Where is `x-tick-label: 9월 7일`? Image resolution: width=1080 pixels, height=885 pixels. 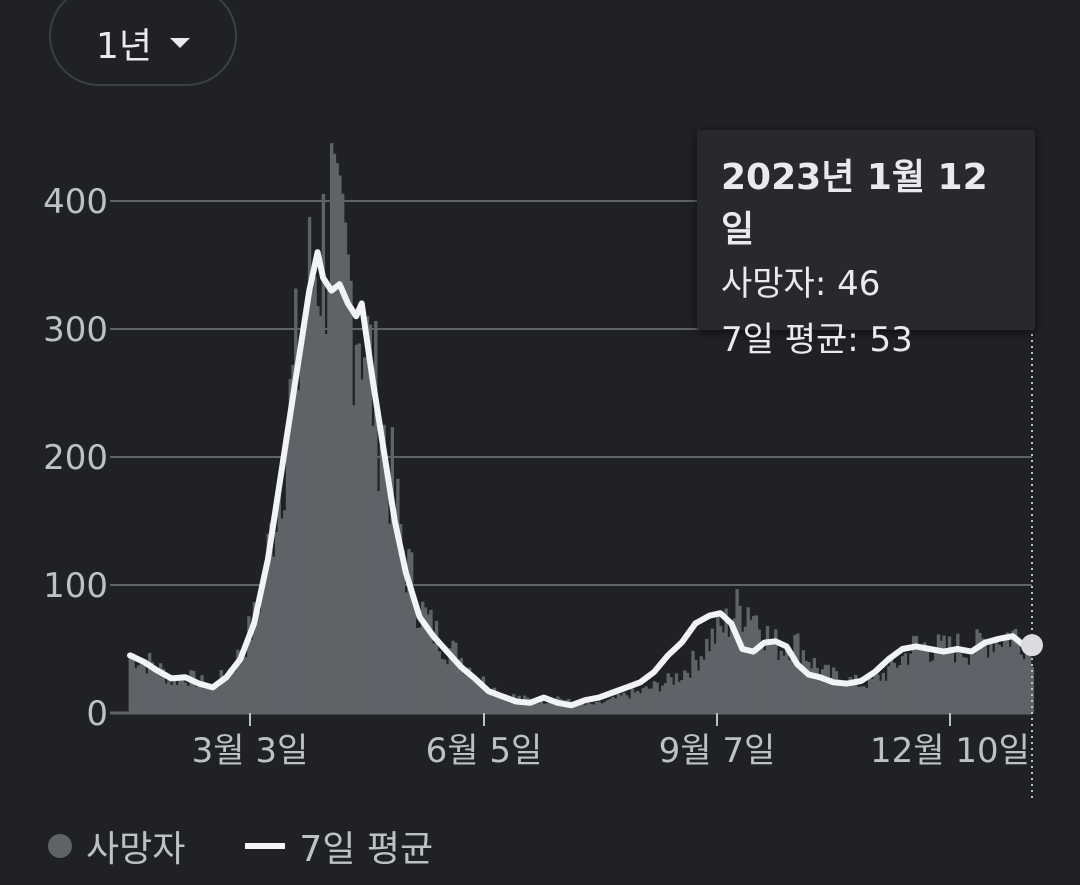
x-tick-label: 9월 7일 is located at coordinates (717, 751).